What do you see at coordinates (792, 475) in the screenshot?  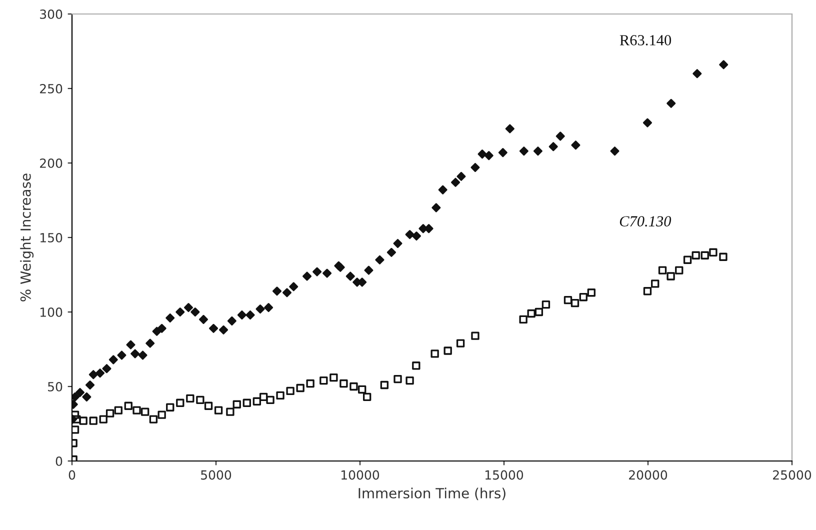 I see `x-tick-label: 25000` at bounding box center [792, 475].